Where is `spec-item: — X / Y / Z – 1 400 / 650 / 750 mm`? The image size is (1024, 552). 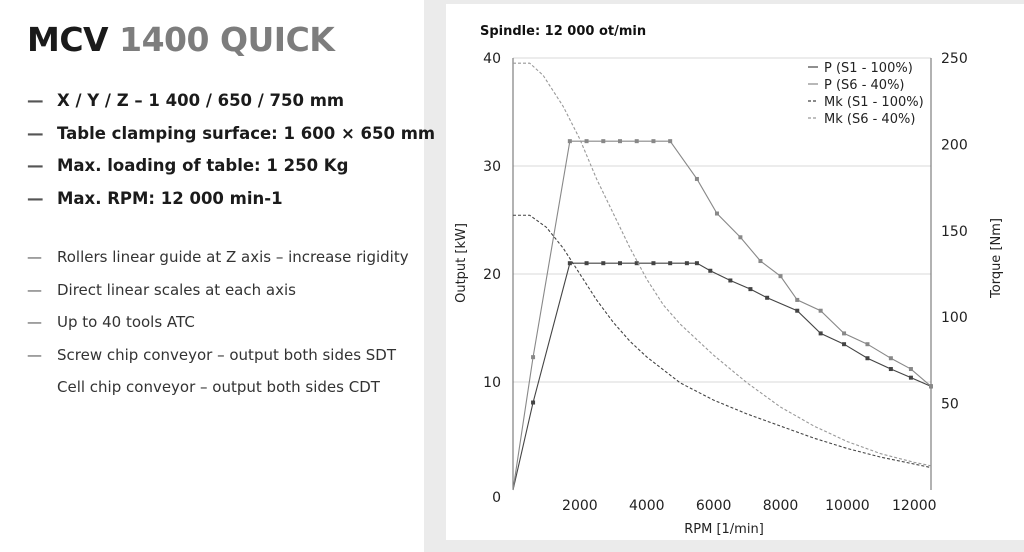
spec-item: — X / Y / Z – 1 400 / 650 / 750 mm is located at coordinates (224, 106).